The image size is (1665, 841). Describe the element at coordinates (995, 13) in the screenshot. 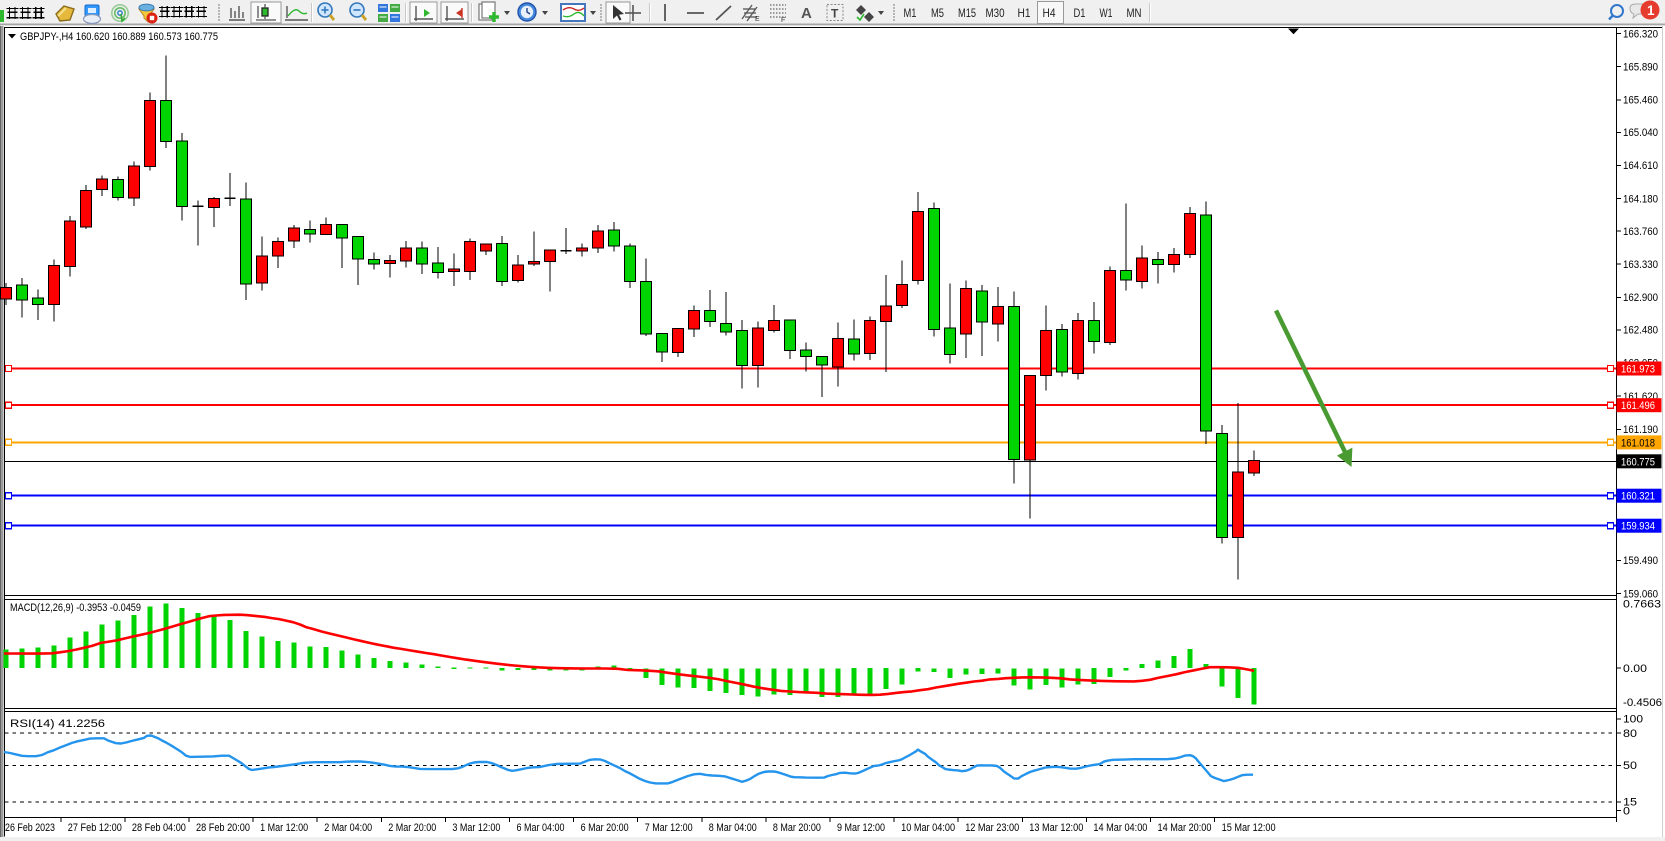

I see `svg-text: M30` at that location.